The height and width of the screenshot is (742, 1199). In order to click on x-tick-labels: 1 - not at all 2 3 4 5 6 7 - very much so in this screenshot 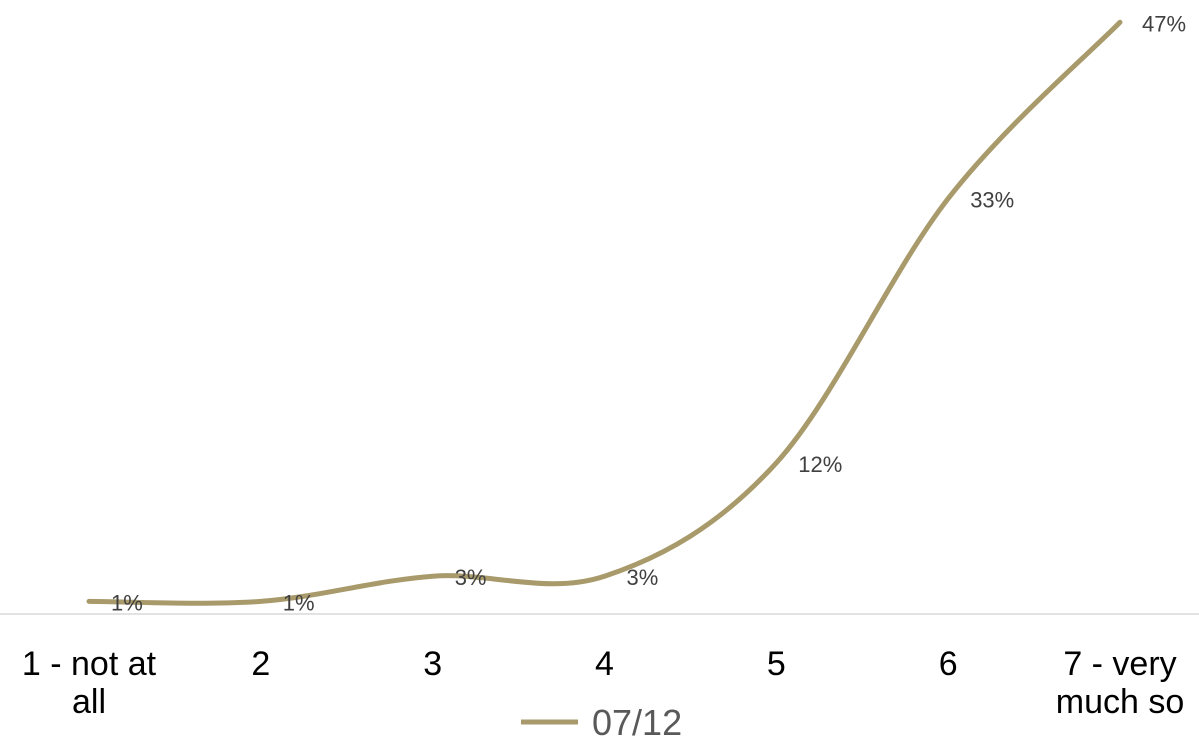, I will do `click(603, 683)`.